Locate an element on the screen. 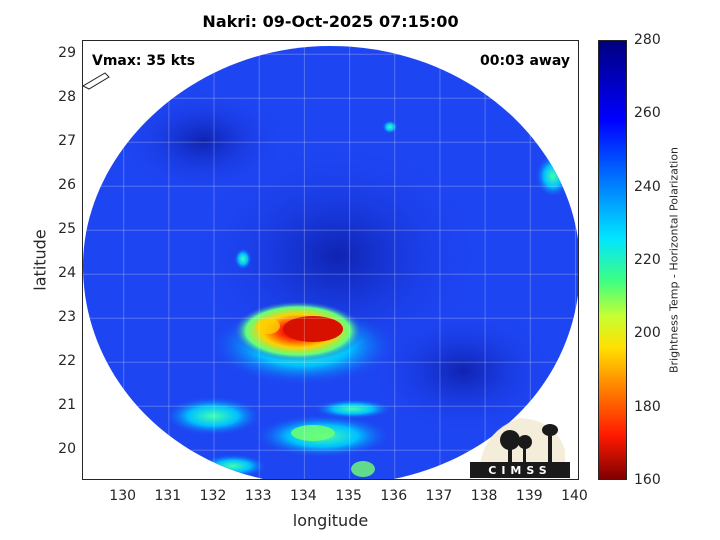 Image resolution: width=720 pixels, height=540 pixels. x-tick-label: 139 is located at coordinates (529, 496).